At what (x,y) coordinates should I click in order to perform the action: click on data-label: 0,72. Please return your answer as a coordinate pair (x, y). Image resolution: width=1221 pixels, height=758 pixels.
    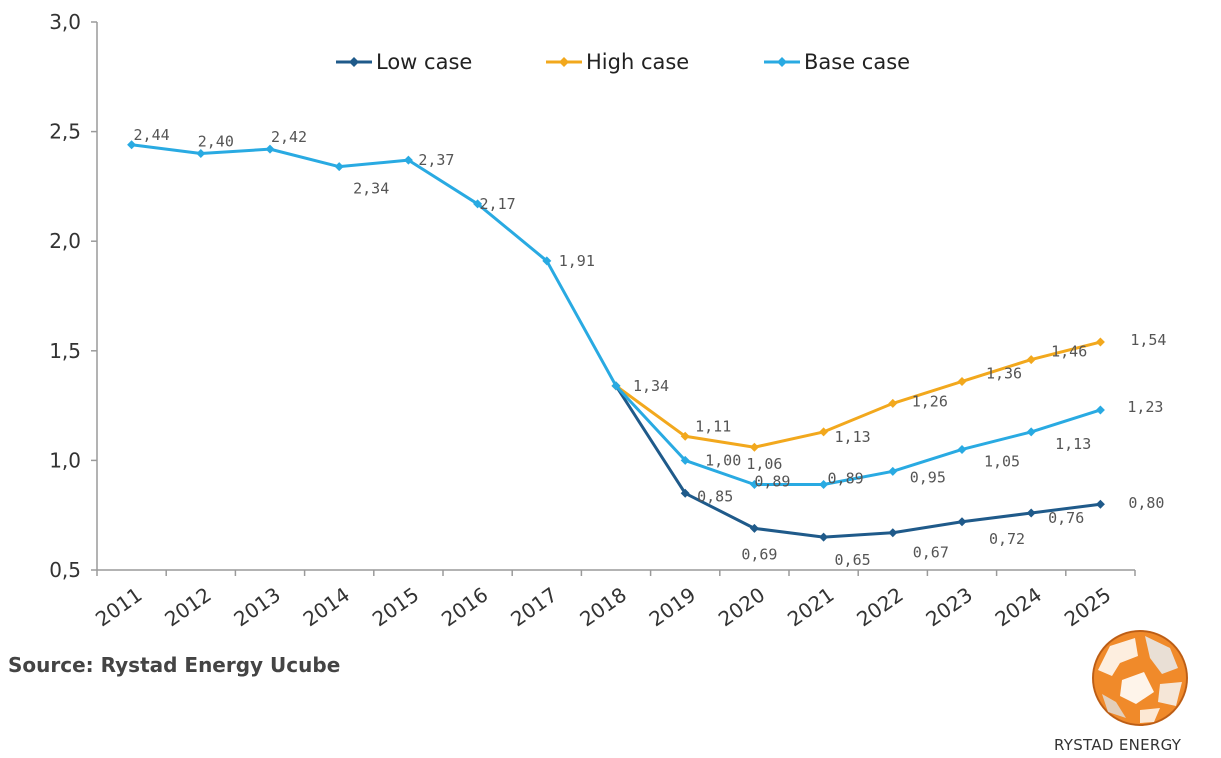
    Looking at the image, I should click on (1007, 539).